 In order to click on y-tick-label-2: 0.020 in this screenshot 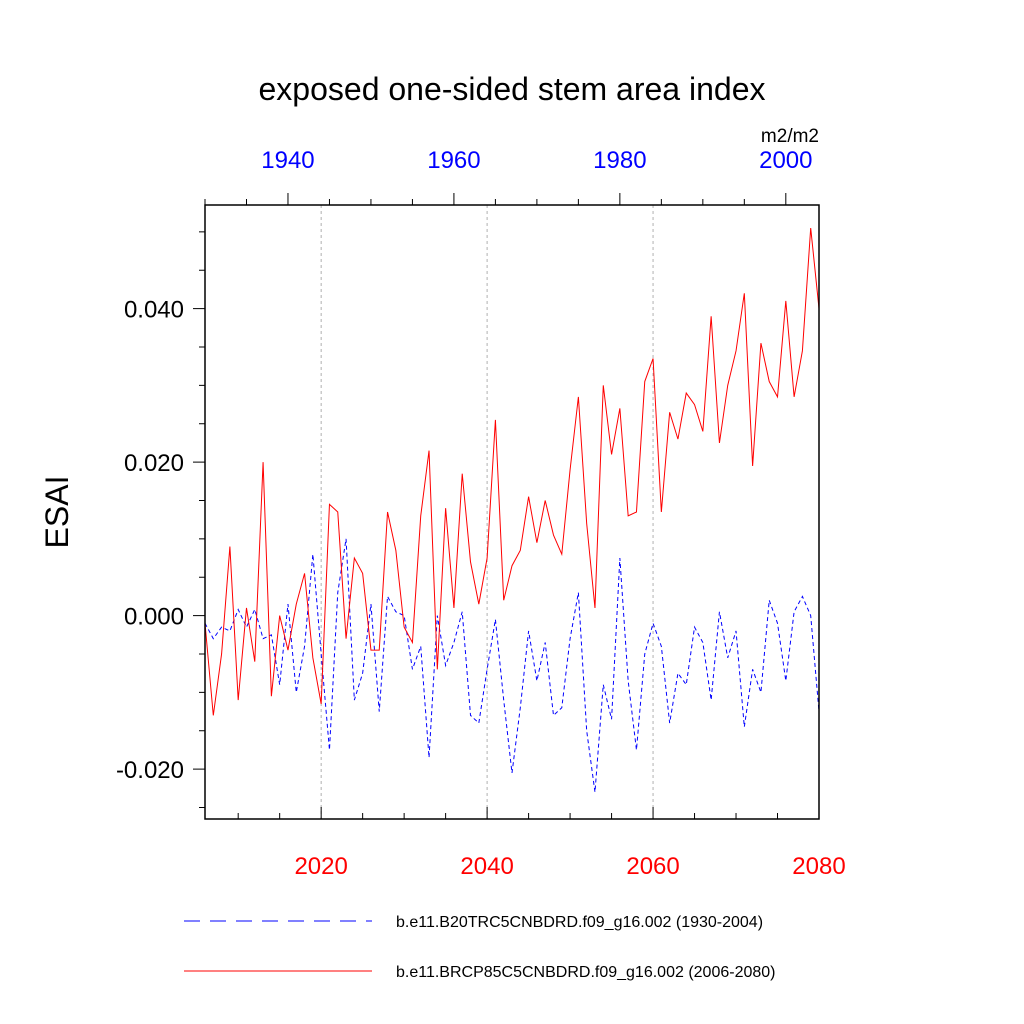, I will do `click(154, 463)`.